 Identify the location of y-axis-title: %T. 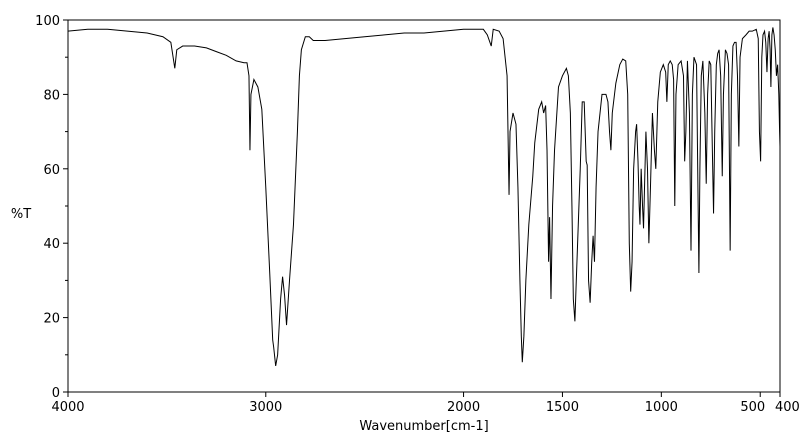
(21, 214).